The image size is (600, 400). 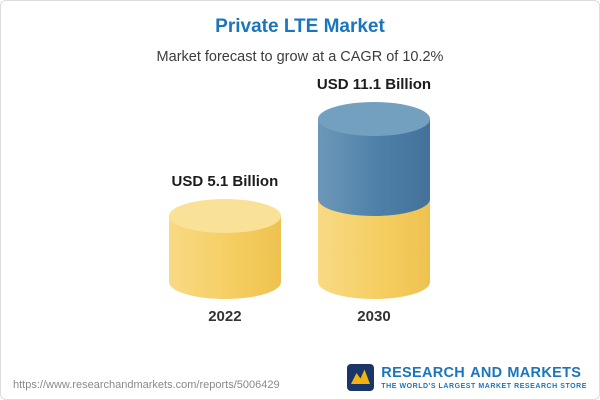 I want to click on logo-word-markets: MARKETS, so click(x=544, y=373).